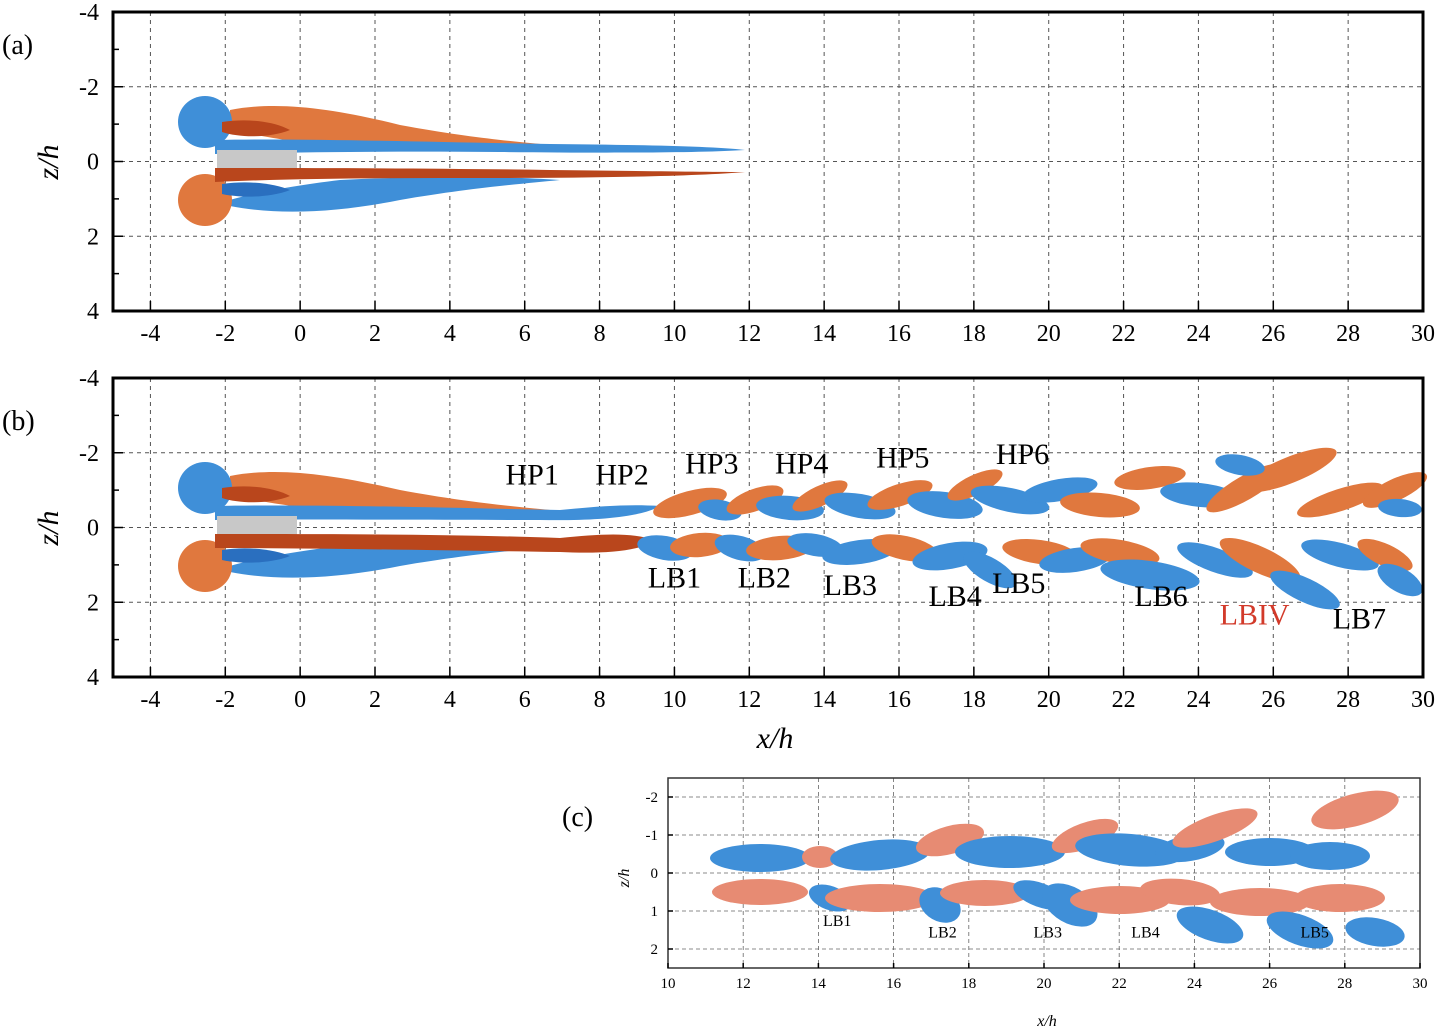  Describe the element at coordinates (480, 146) in the screenshot. I see `panel-a-upper-blue-sheet` at that location.